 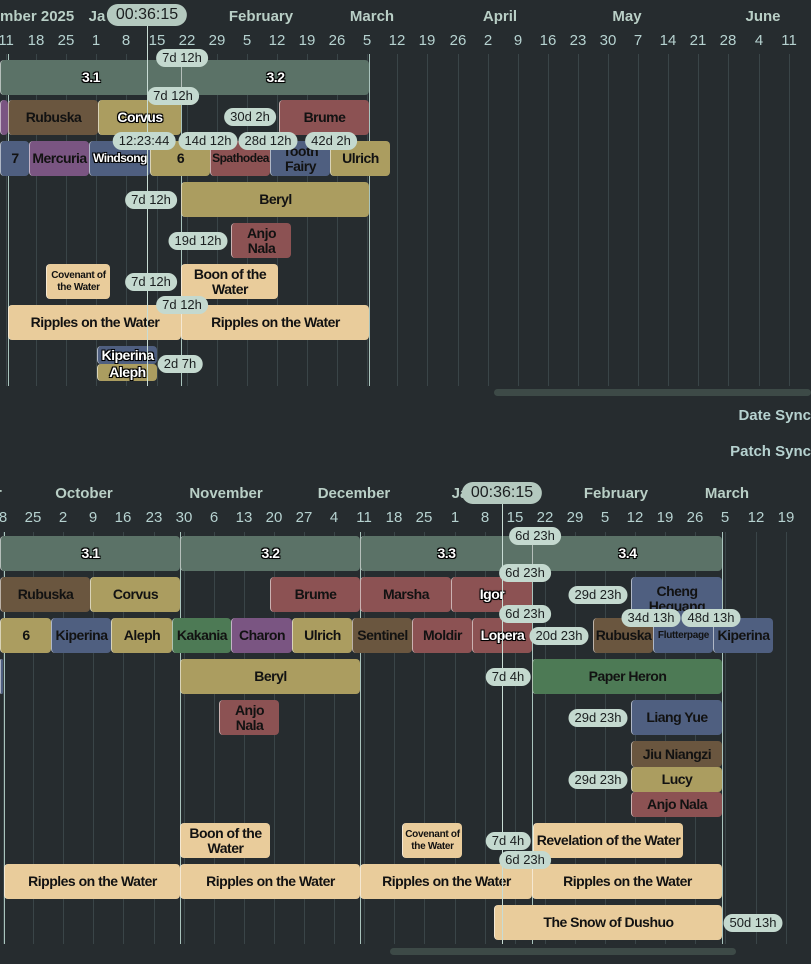 I want to click on event-label: Boon of the Water, so click(x=230, y=281).